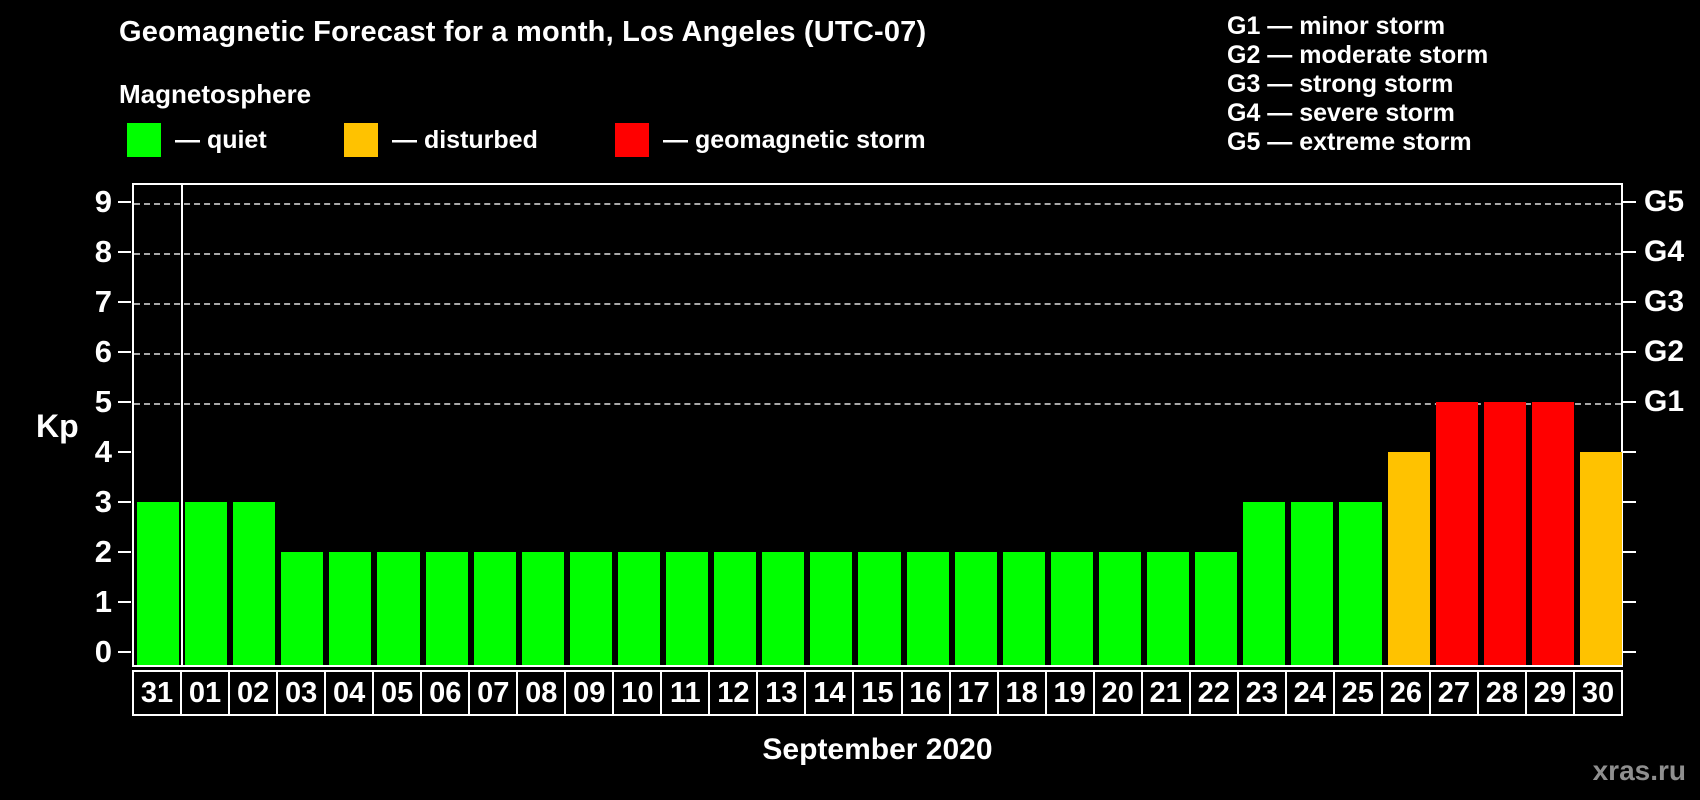 The height and width of the screenshot is (800, 1700). I want to click on day-label-02: 02, so click(253, 693).